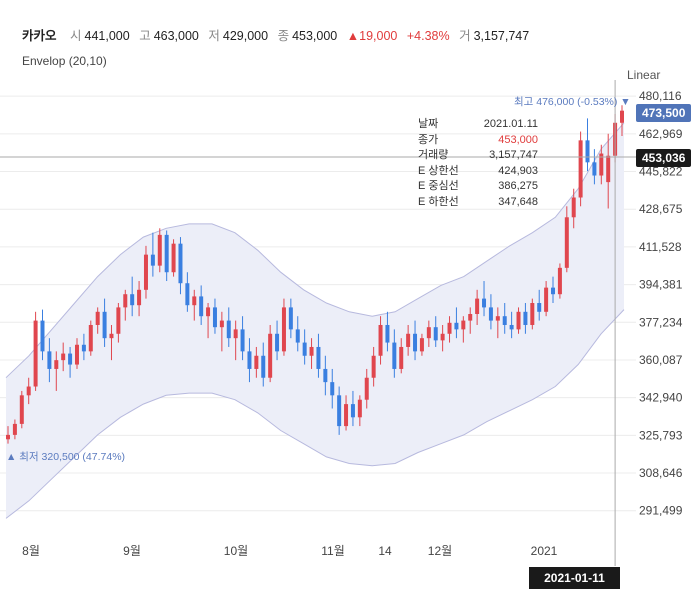 The height and width of the screenshot is (596, 693). Describe the element at coordinates (518, 186) in the screenshot. I see `tooltip-value: 386,275` at that location.